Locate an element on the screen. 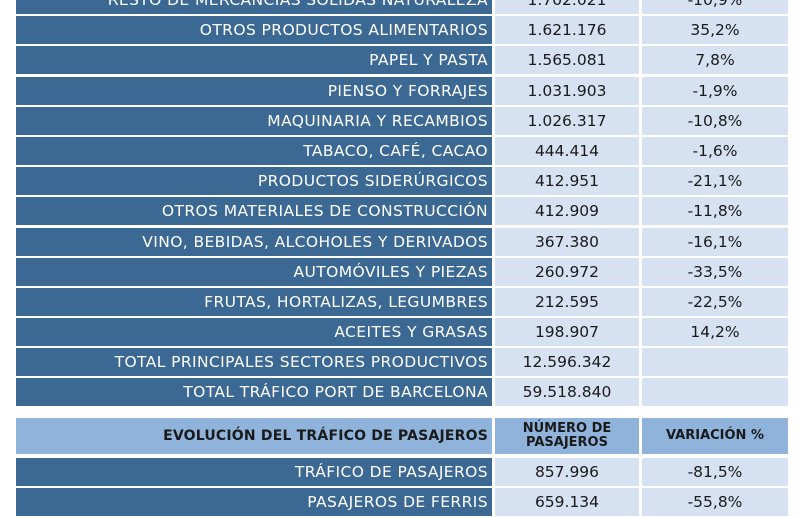 The width and height of the screenshot is (800, 518). table-row: PRODUCTOS SIDERÚRGICOS 412.951 -21,1% is located at coordinates (402, 181).